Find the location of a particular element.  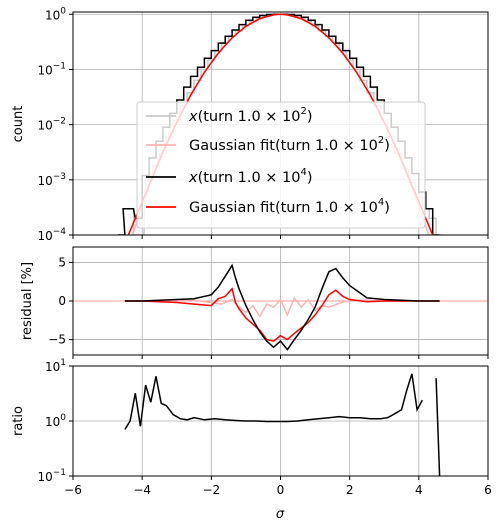

middle-y-tick-label: 0 is located at coordinates (62, 301).